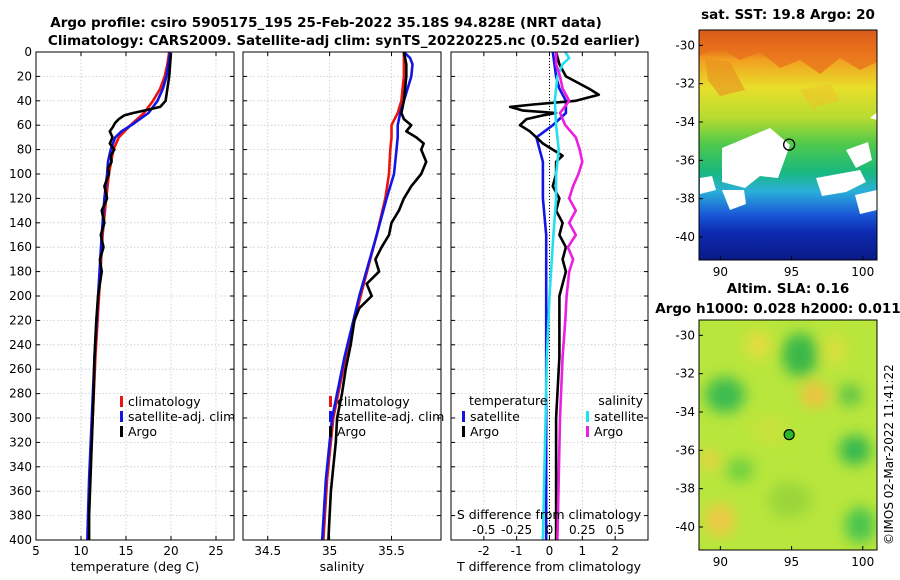 This screenshot has height=580, width=900. Describe the element at coordinates (615, 530) in the screenshot. I see `s-tick-label: 0.5` at that location.